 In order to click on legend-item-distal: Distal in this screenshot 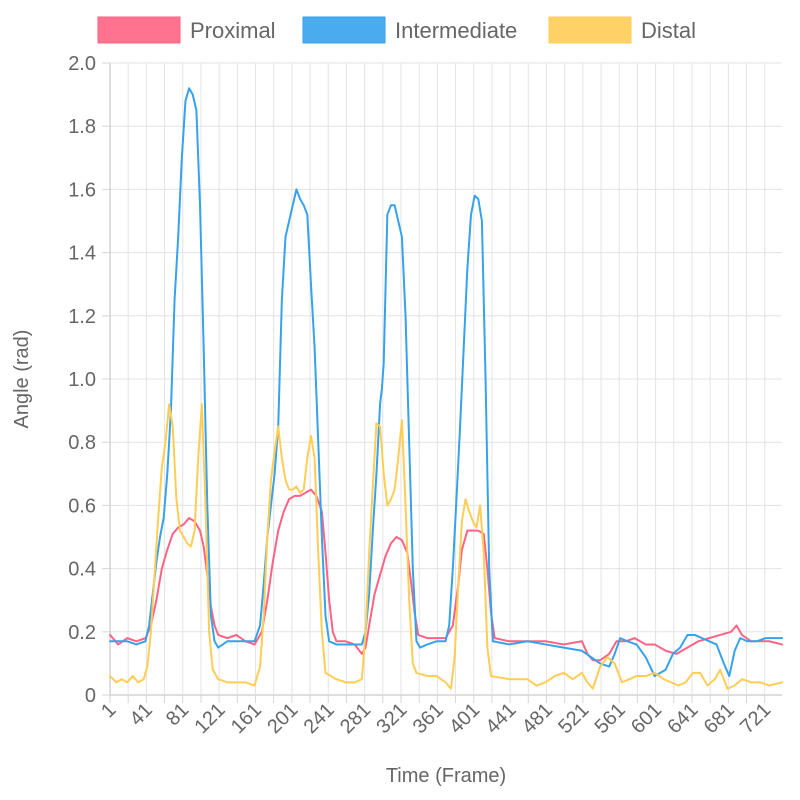, I will do `click(622, 30)`.